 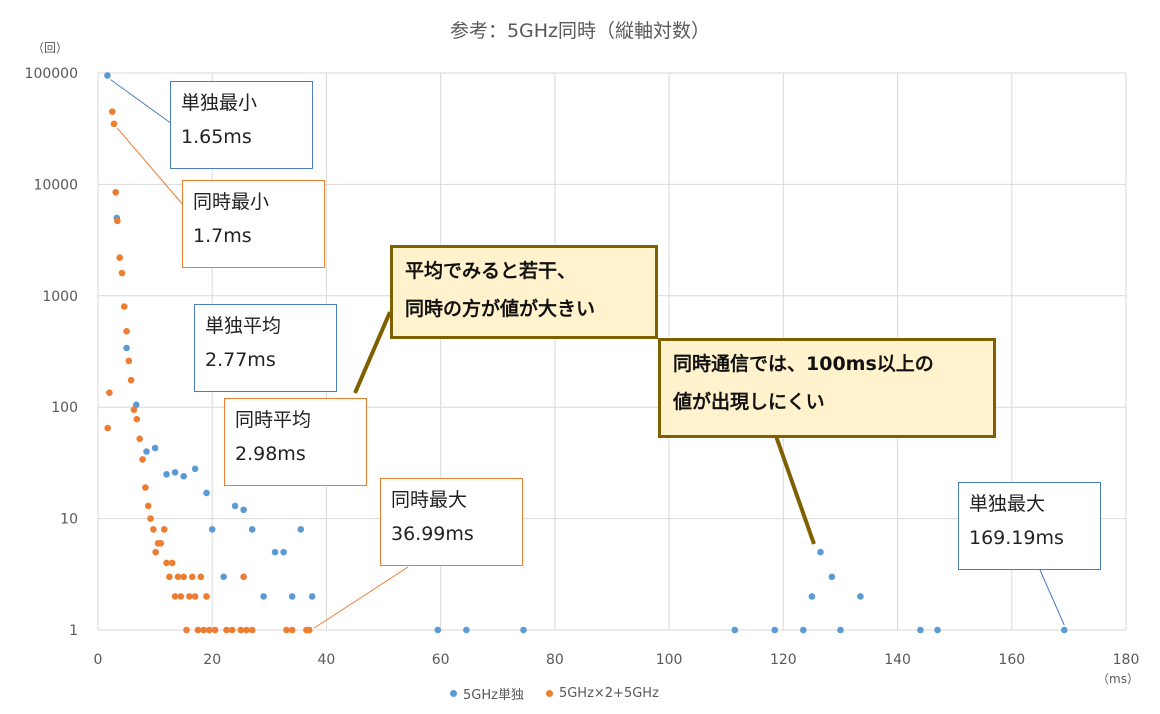 What do you see at coordinates (240, 360) in the screenshot?
I see `annotation-value: 2.77ms` at bounding box center [240, 360].